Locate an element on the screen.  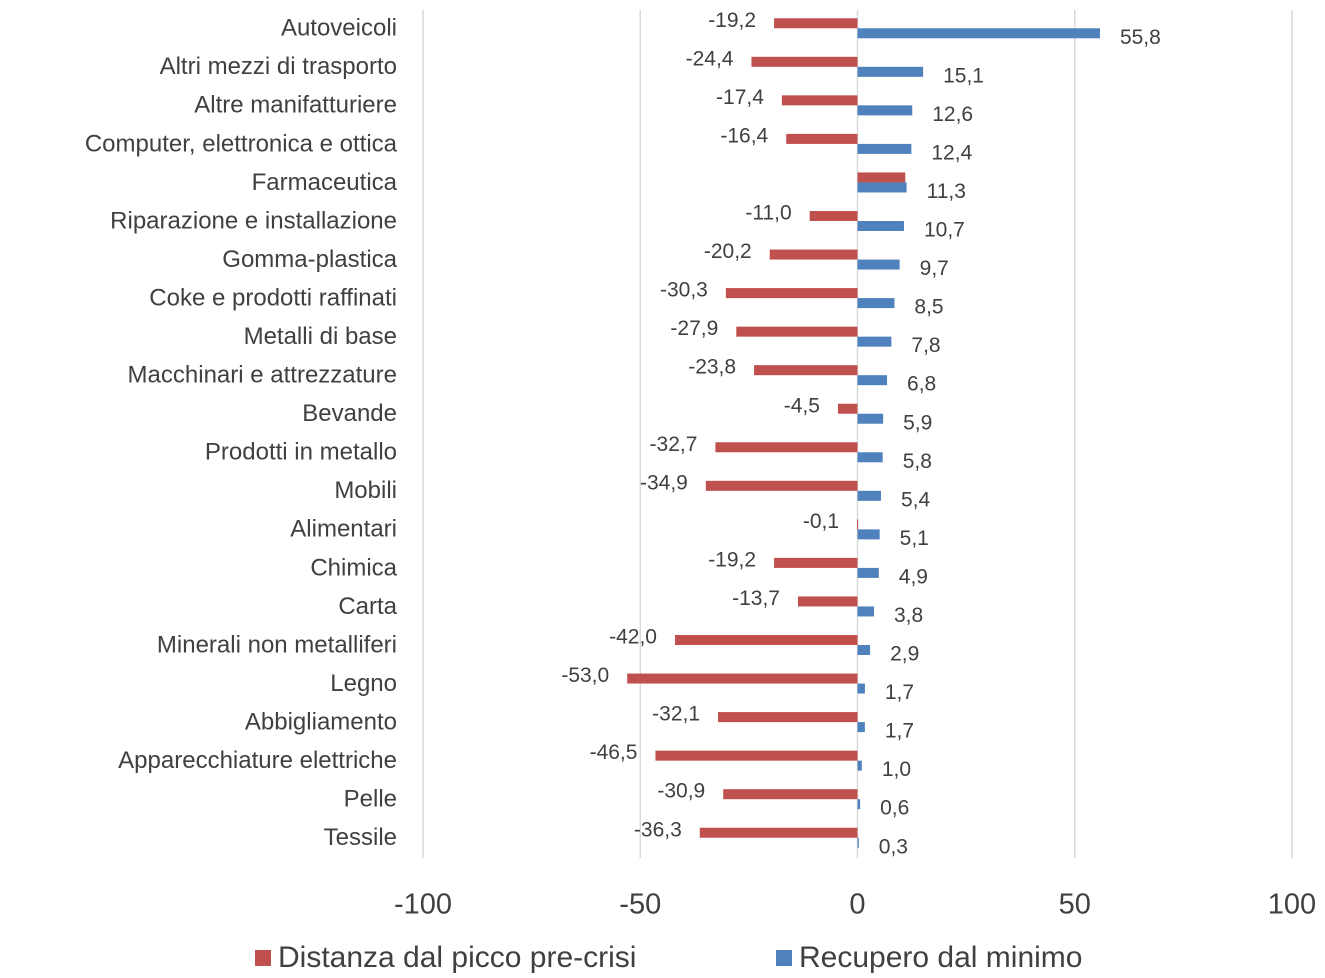
data-label: 7,8 is located at coordinates (925, 345).